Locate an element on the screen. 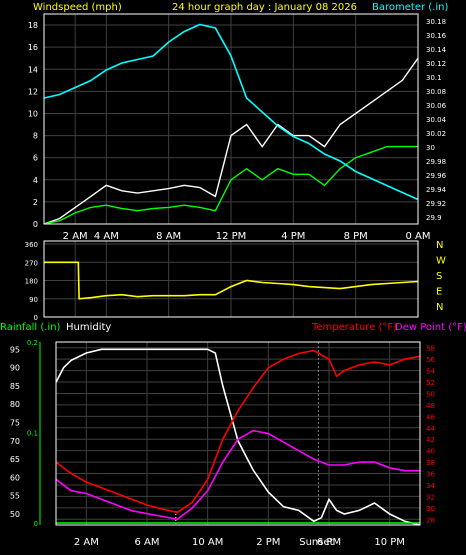  humidity-y-tick-label: 85 is located at coordinates (15, 386).